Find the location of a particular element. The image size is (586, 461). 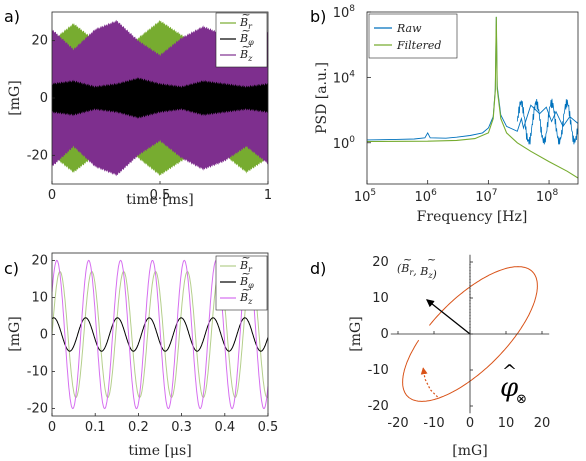

series-c-z is located at coordinates (160, 334).